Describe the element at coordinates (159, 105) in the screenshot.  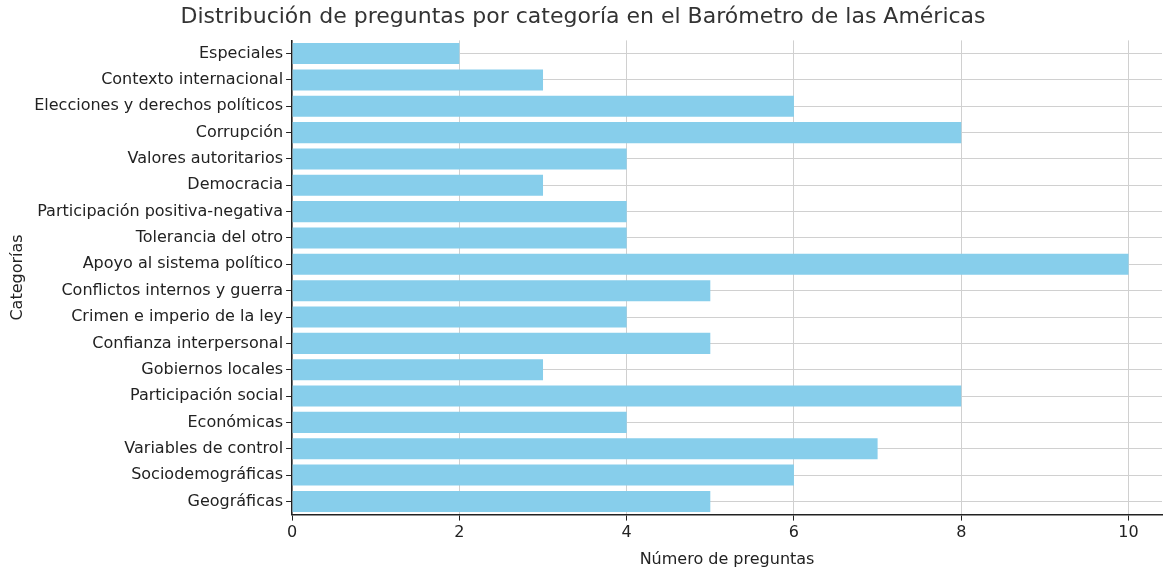
I see `y-tick-label: Elecciones y derechos políticos` at that location.